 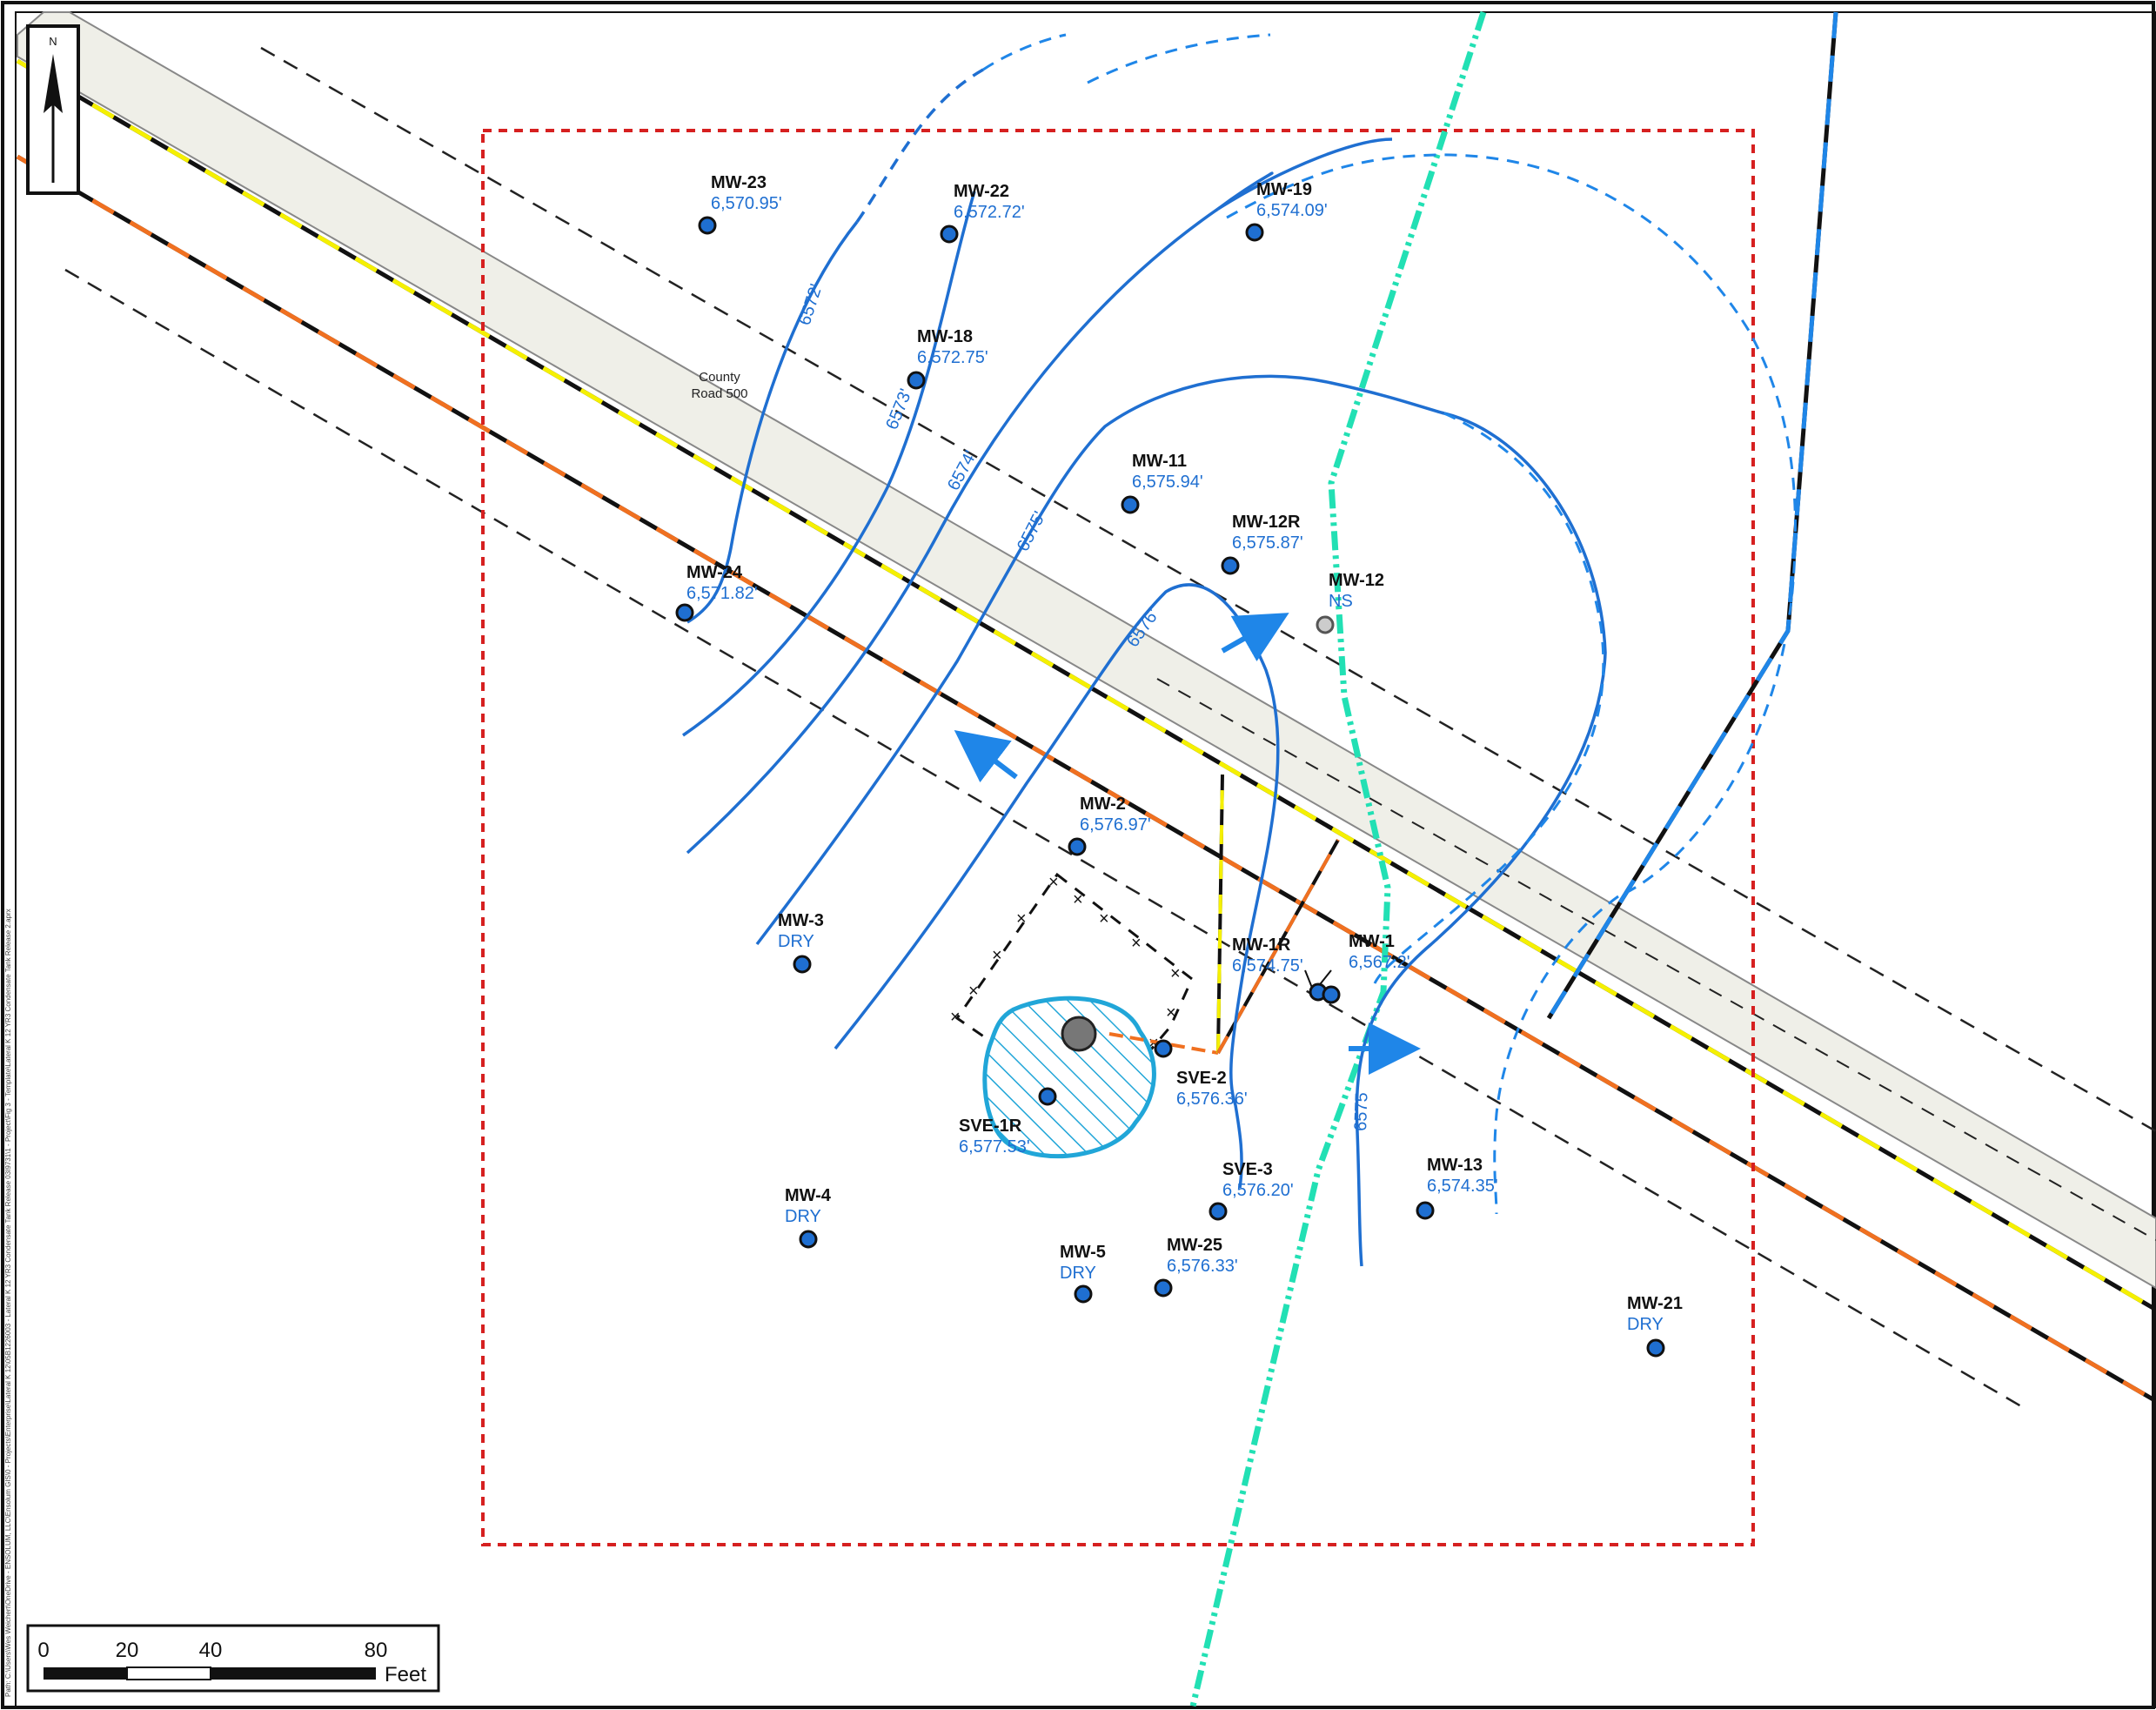 I want to click on well-label: MW-5, so click(x=1083, y=1252).